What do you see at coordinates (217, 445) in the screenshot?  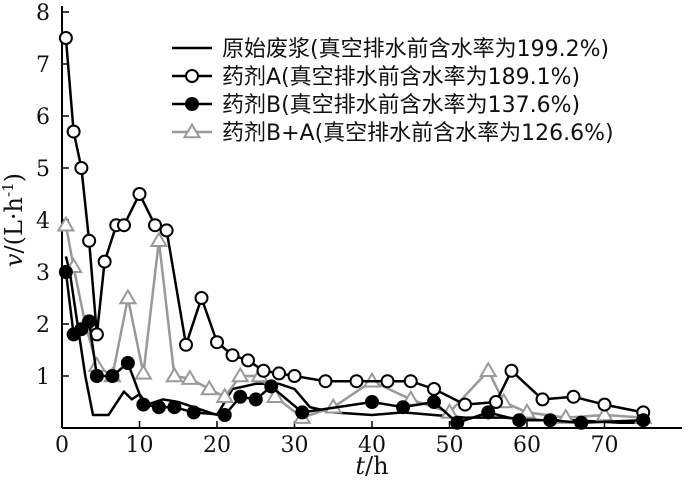 I see `x-tick-label: 20` at bounding box center [217, 445].